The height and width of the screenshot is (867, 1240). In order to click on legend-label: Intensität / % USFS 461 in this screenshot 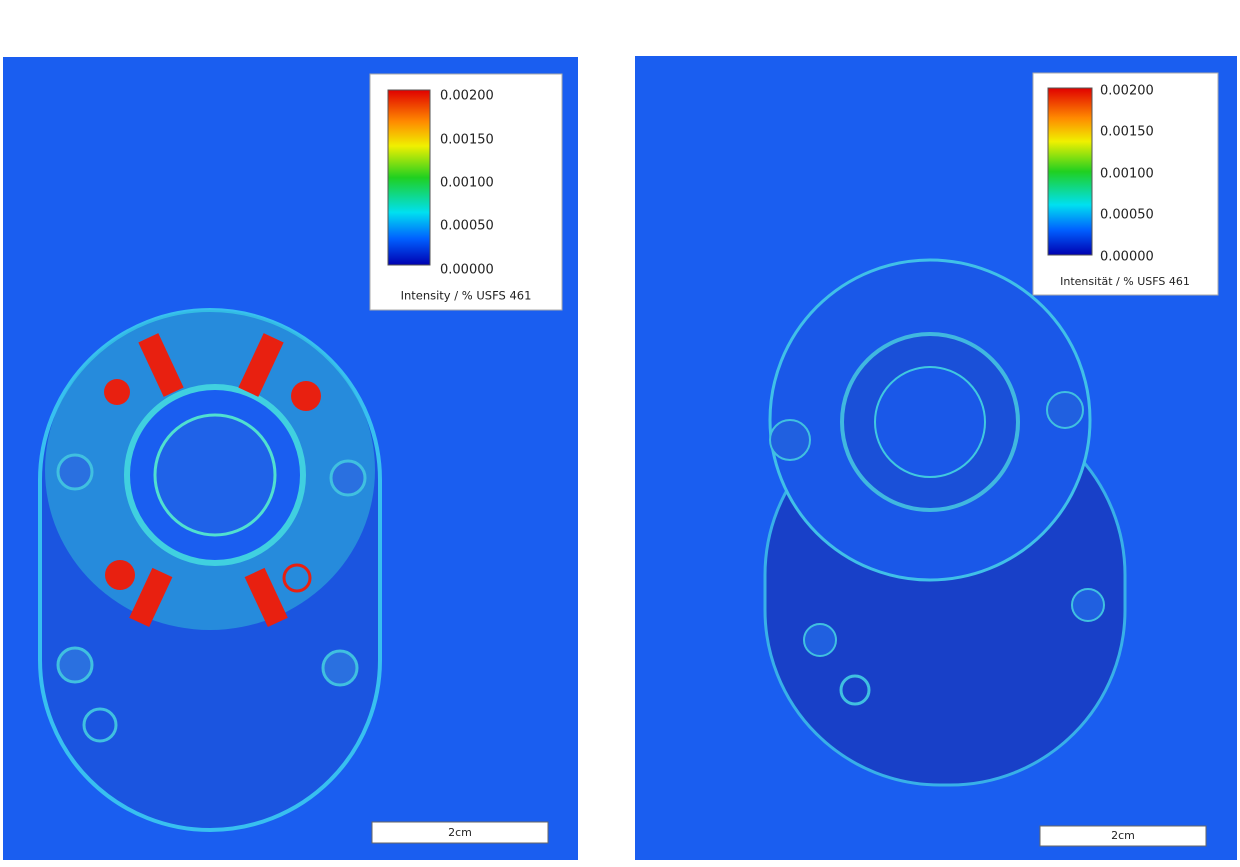, I will do `click(1125, 281)`.